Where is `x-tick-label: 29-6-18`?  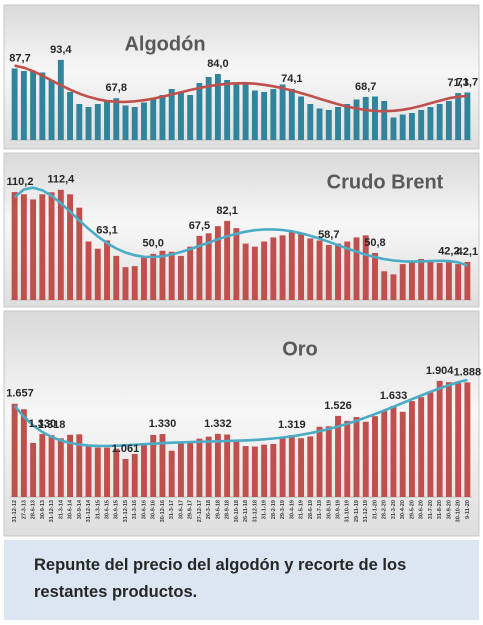
x-tick-label: 29-6-18 is located at coordinates (218, 509).